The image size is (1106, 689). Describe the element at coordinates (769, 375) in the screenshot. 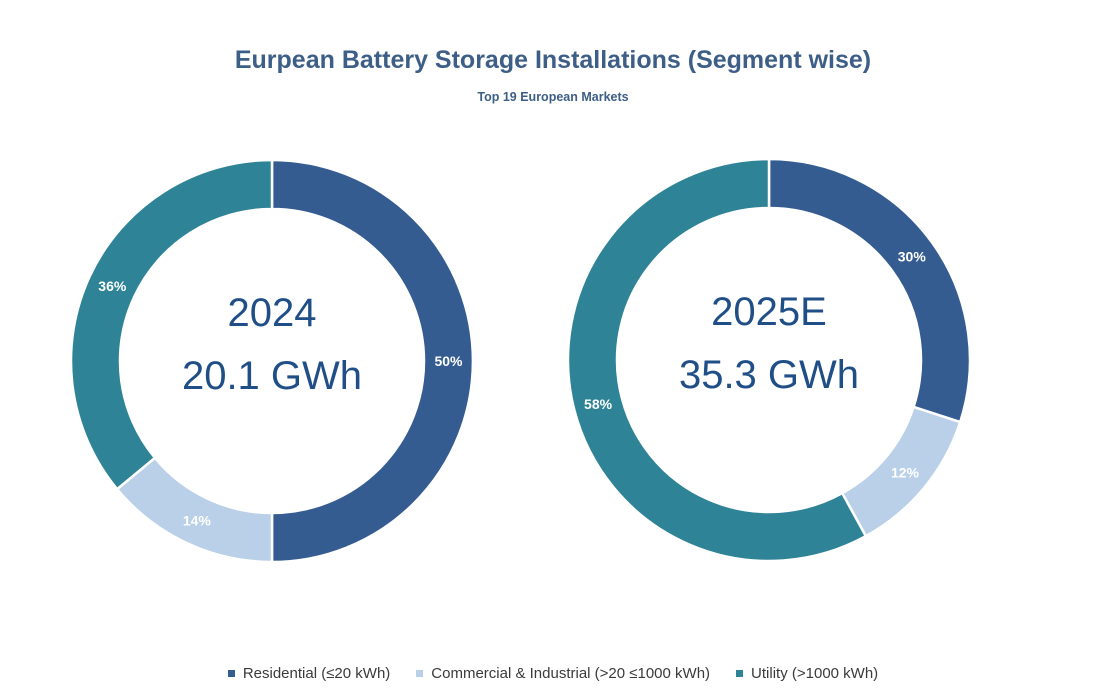

I see `donut-2-center-total: 35.3 GWh` at that location.